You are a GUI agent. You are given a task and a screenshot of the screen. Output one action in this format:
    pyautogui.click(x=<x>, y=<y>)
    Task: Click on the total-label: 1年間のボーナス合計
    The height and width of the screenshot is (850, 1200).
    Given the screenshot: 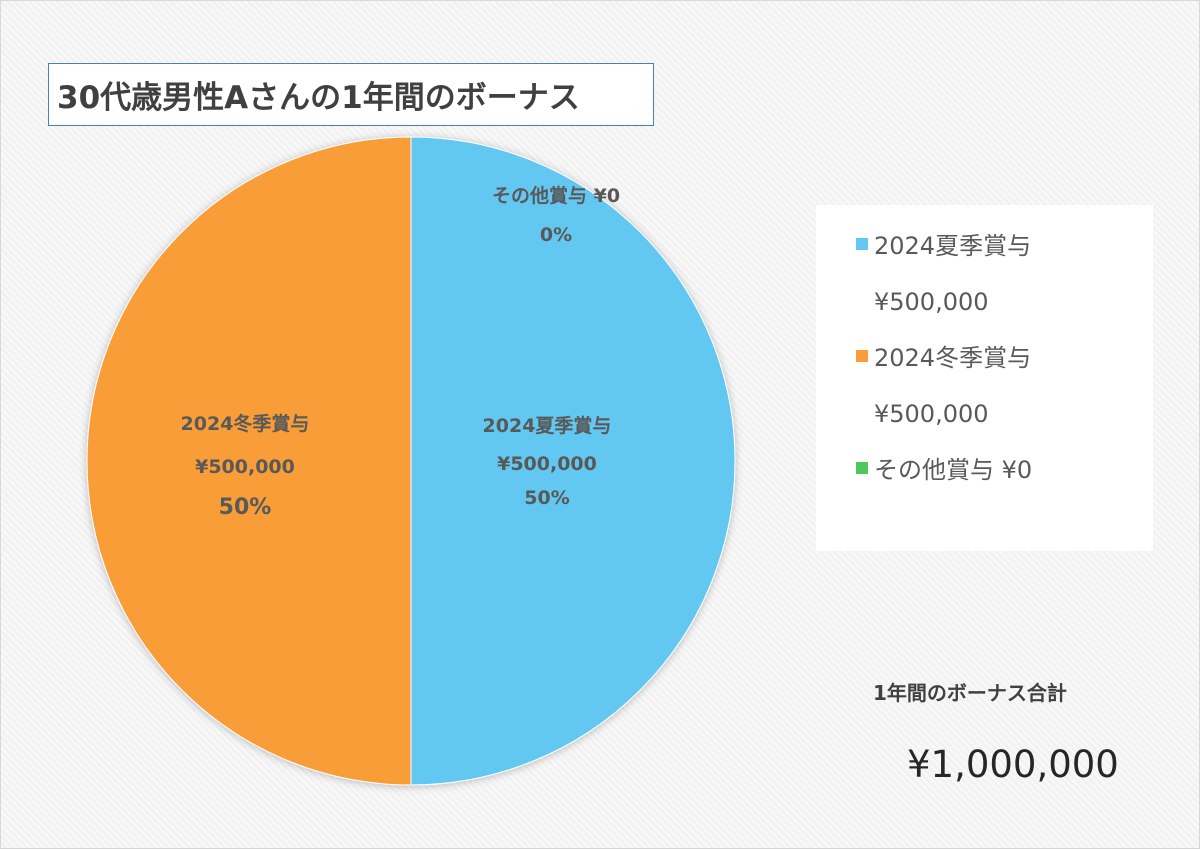 What is the action you would take?
    pyautogui.click(x=970, y=693)
    